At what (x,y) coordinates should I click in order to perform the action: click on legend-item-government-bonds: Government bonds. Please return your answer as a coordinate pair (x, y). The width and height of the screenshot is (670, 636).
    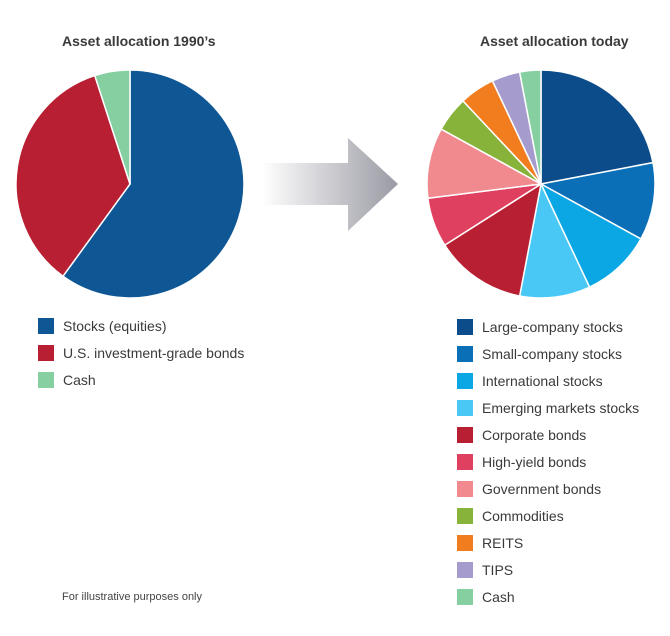
    Looking at the image, I should click on (548, 488).